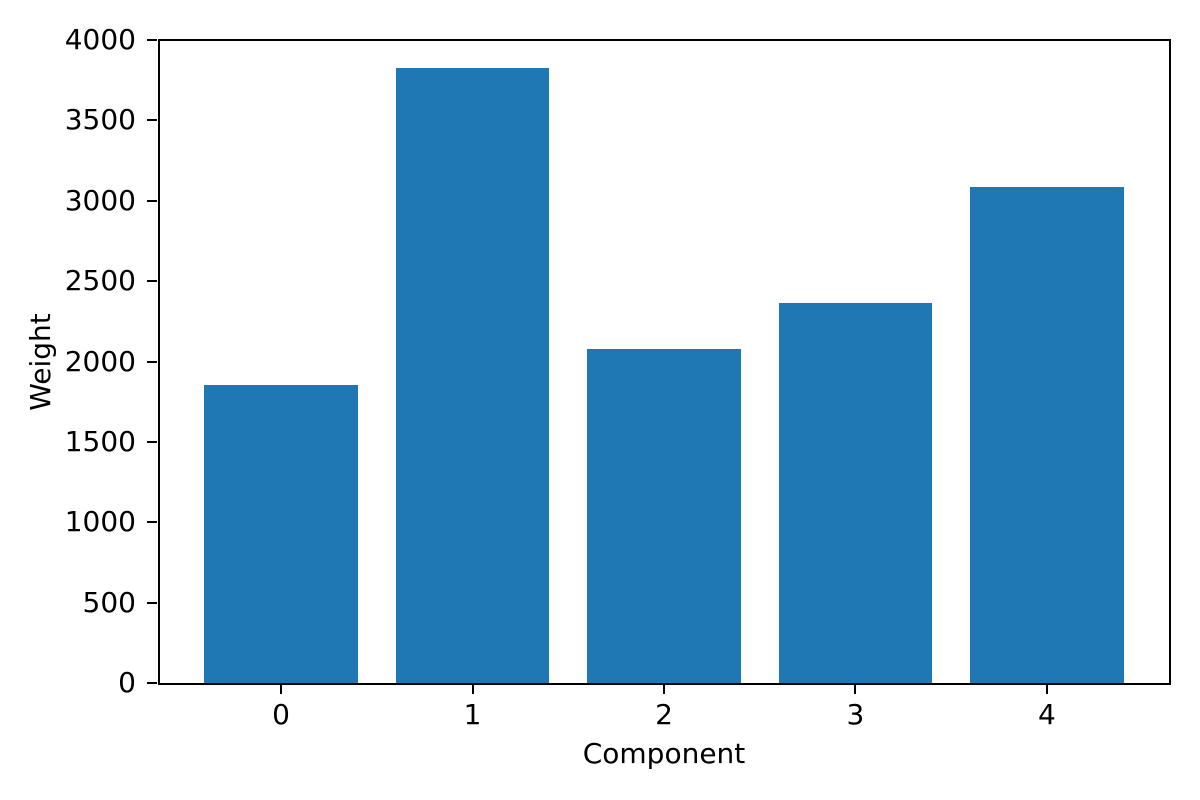  What do you see at coordinates (100, 281) in the screenshot?
I see `y-tick-label: 2500` at bounding box center [100, 281].